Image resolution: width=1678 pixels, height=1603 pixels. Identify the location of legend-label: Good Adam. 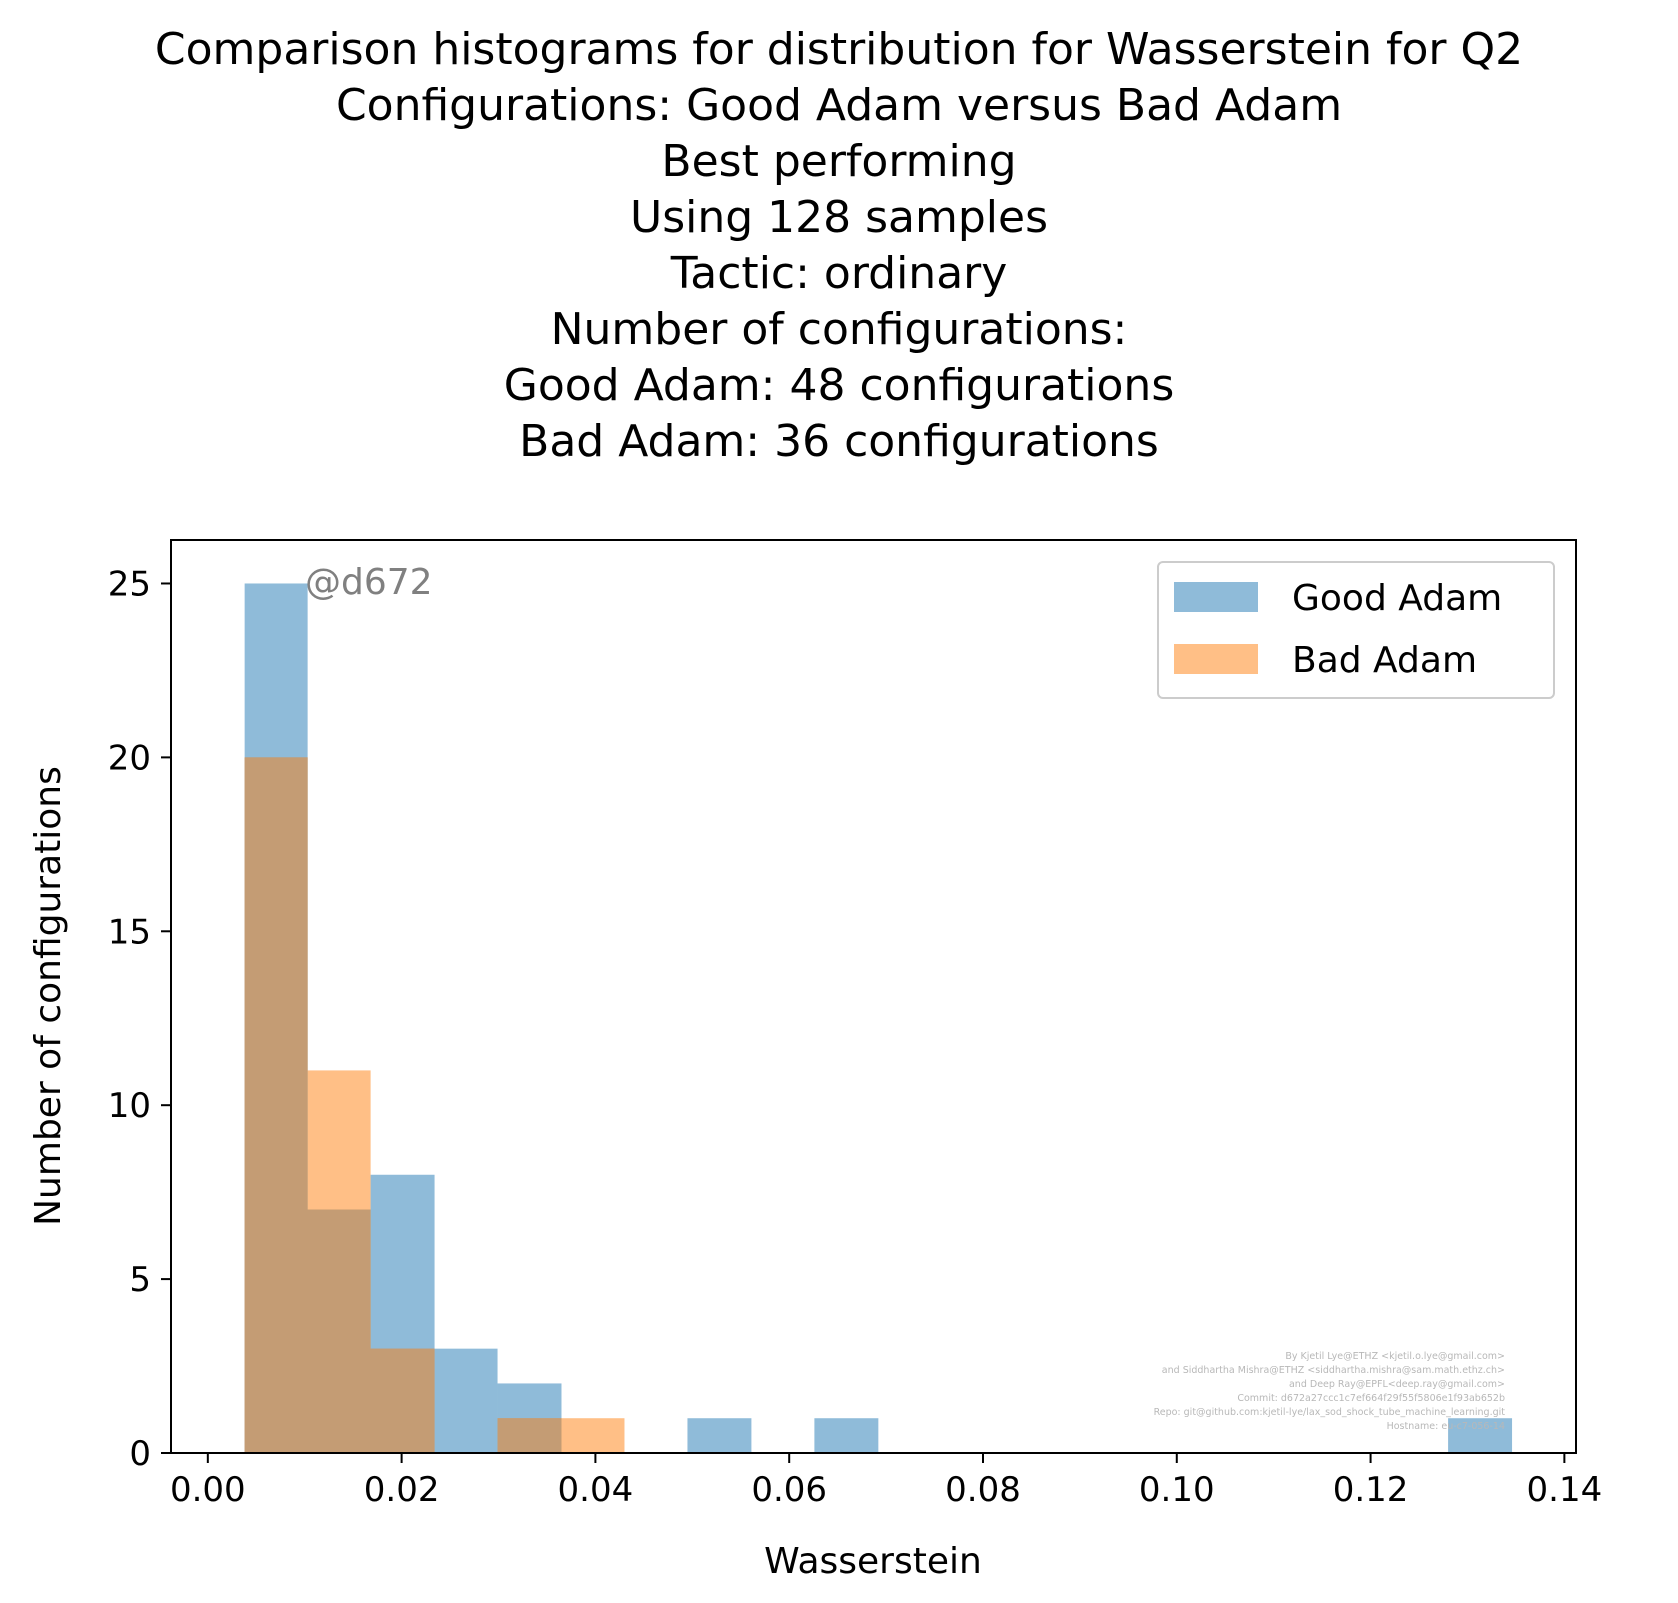
(1397, 598).